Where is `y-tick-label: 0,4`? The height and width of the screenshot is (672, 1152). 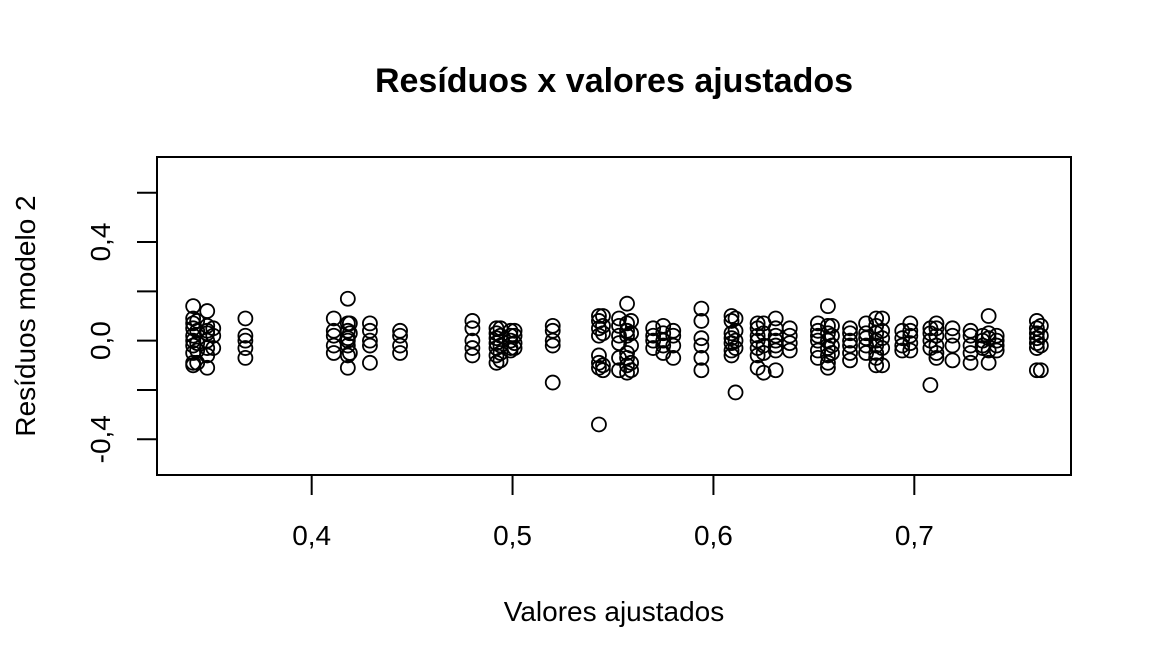 y-tick-label: 0,4 is located at coordinates (100, 242).